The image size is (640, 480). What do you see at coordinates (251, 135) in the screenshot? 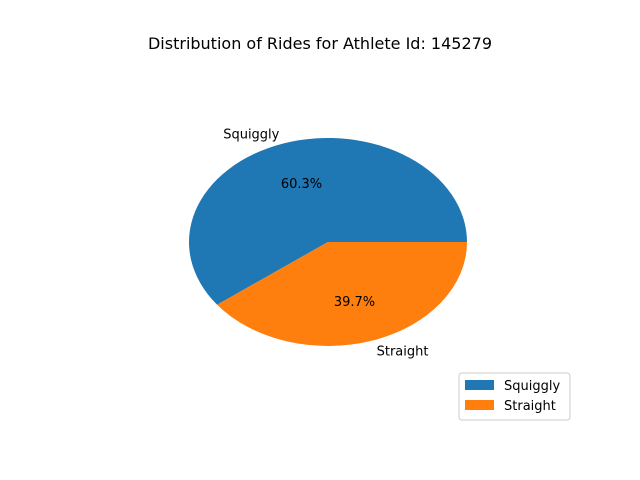
I see `slice-label-squiggly: Squiggly` at bounding box center [251, 135].